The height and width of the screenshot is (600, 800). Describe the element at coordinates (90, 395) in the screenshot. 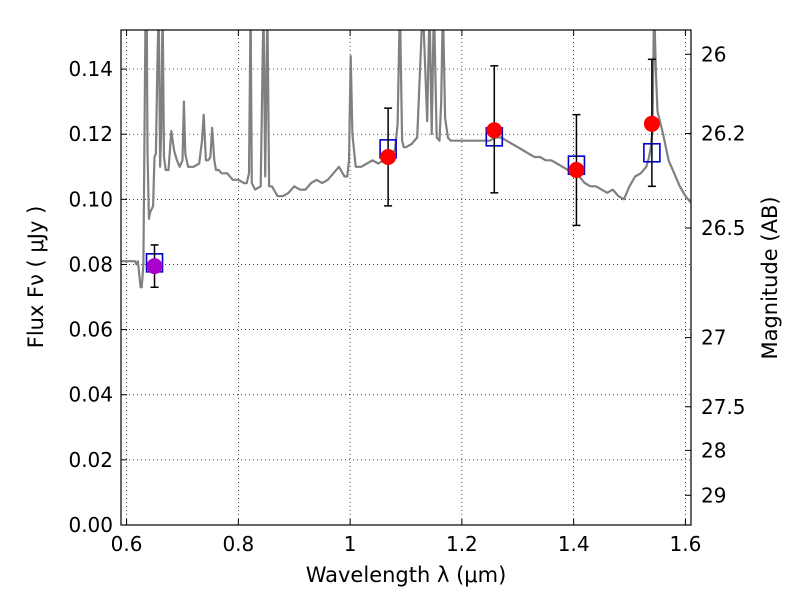

I see `y-tick-label: 0.04` at that location.